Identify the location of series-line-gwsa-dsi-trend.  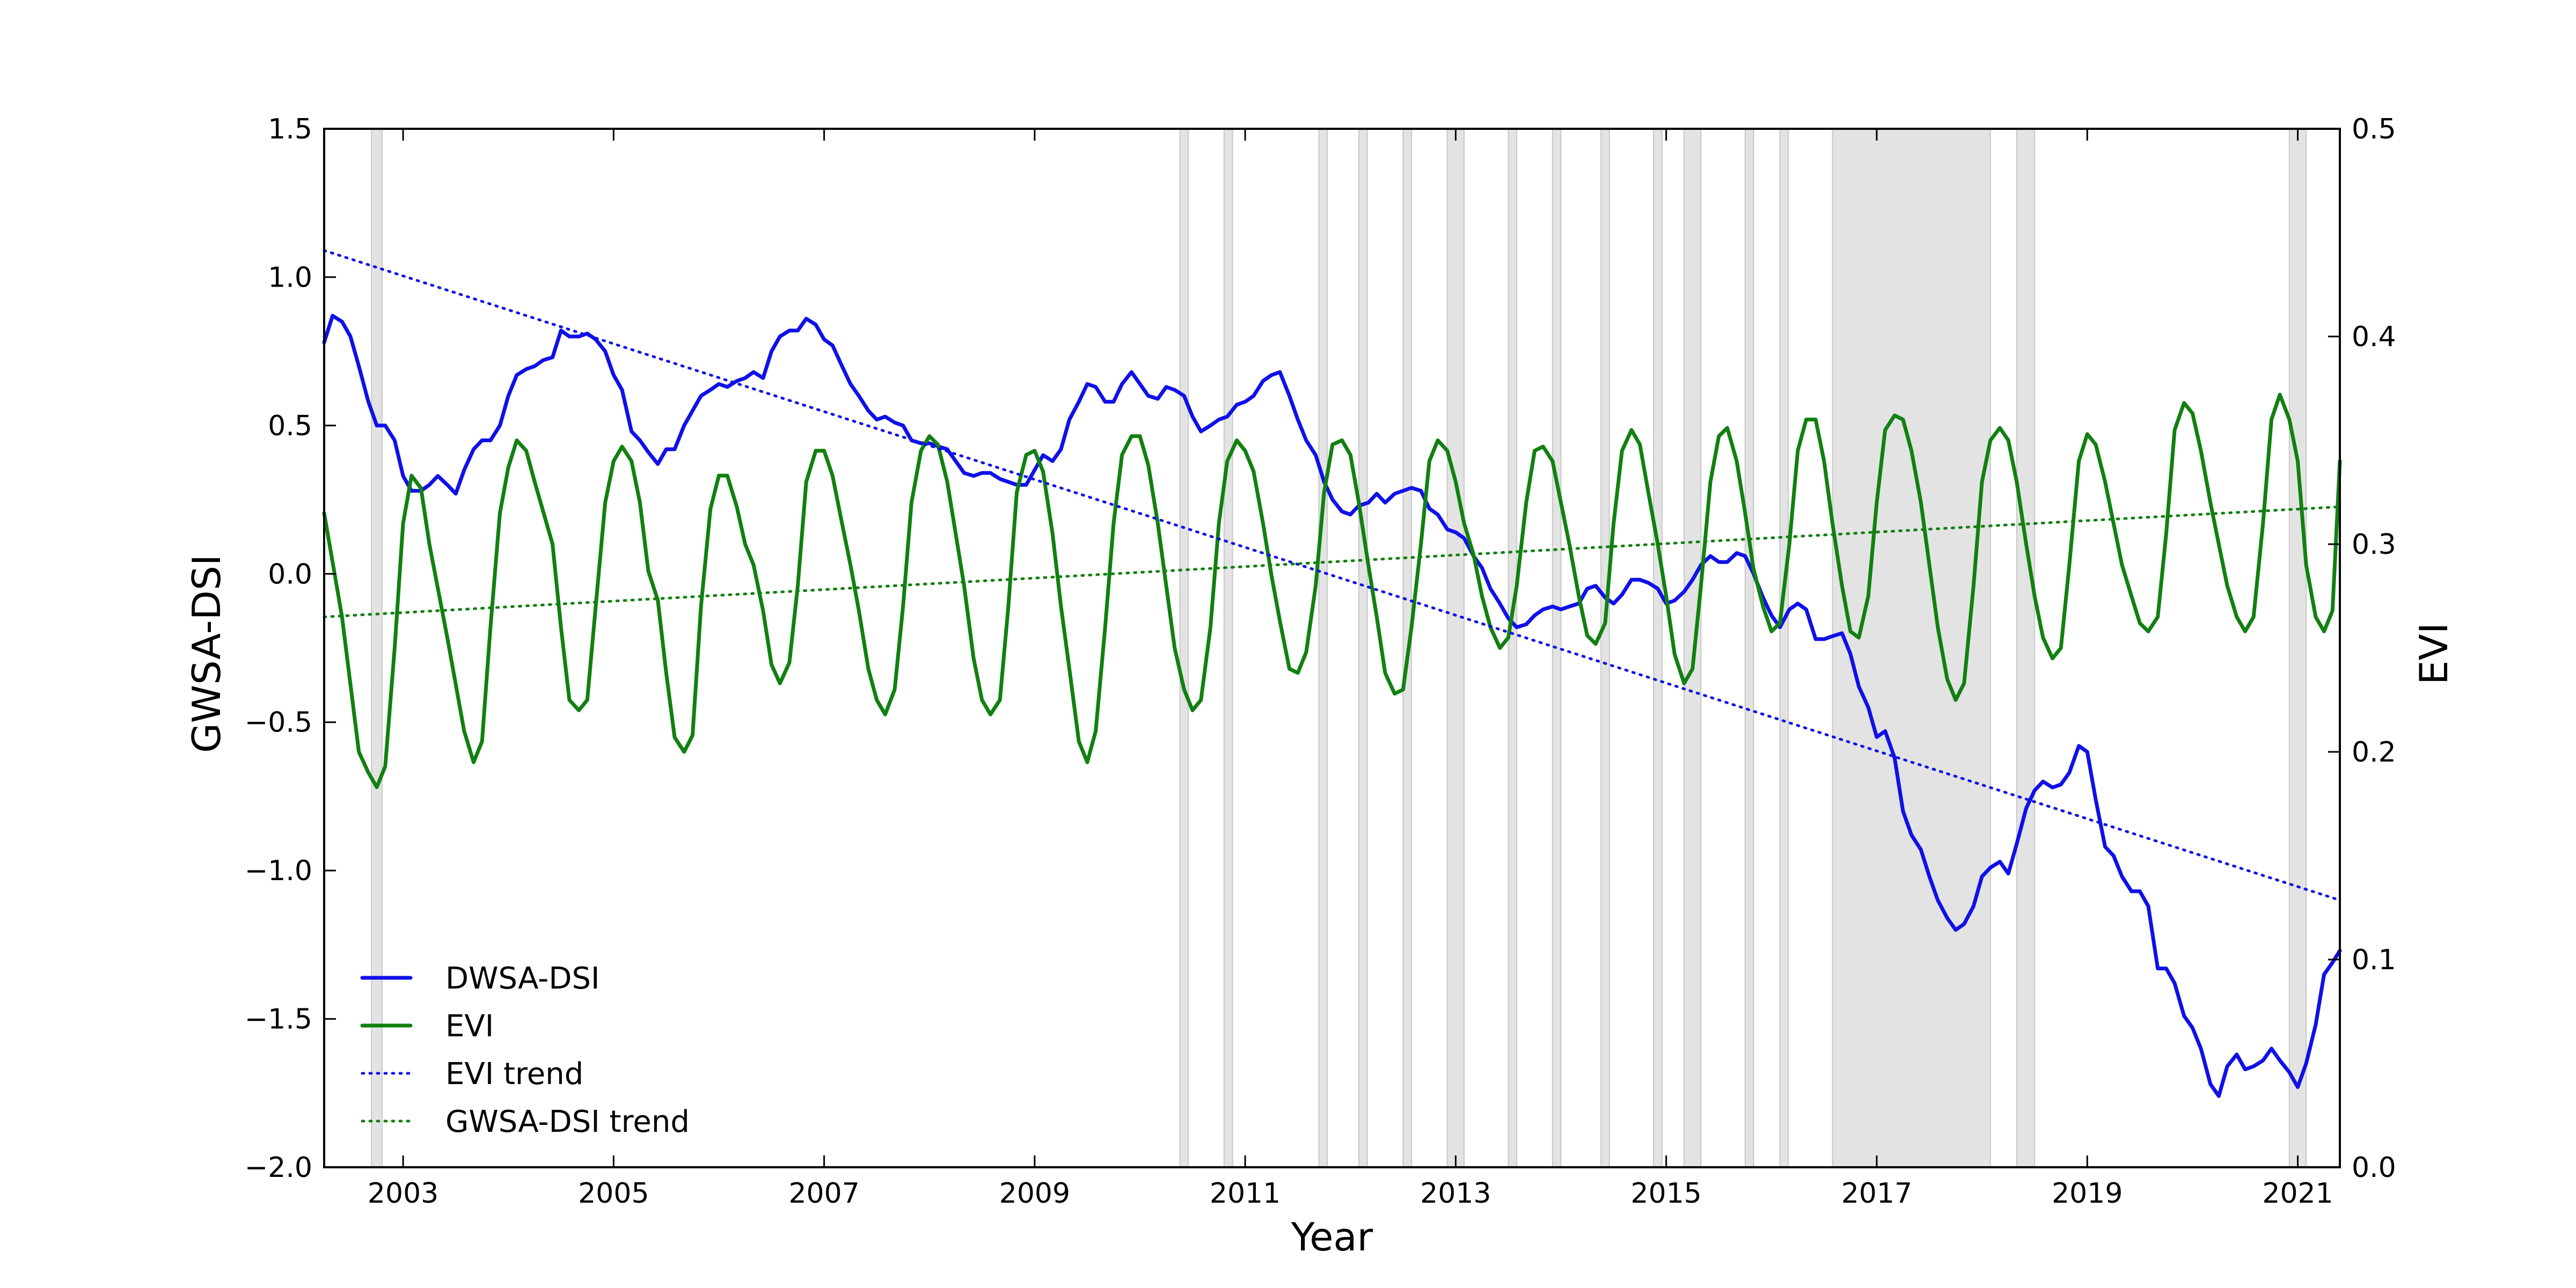
(1332, 562).